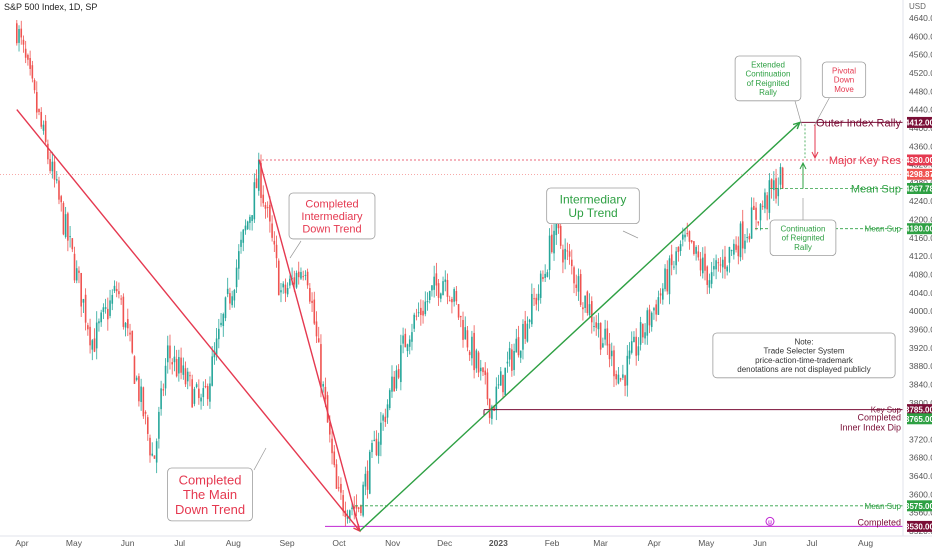 This screenshot has height=550, width=932. What do you see at coordinates (920, 238) in the screenshot?
I see `y-tick-label: 4160.00` at bounding box center [920, 238].